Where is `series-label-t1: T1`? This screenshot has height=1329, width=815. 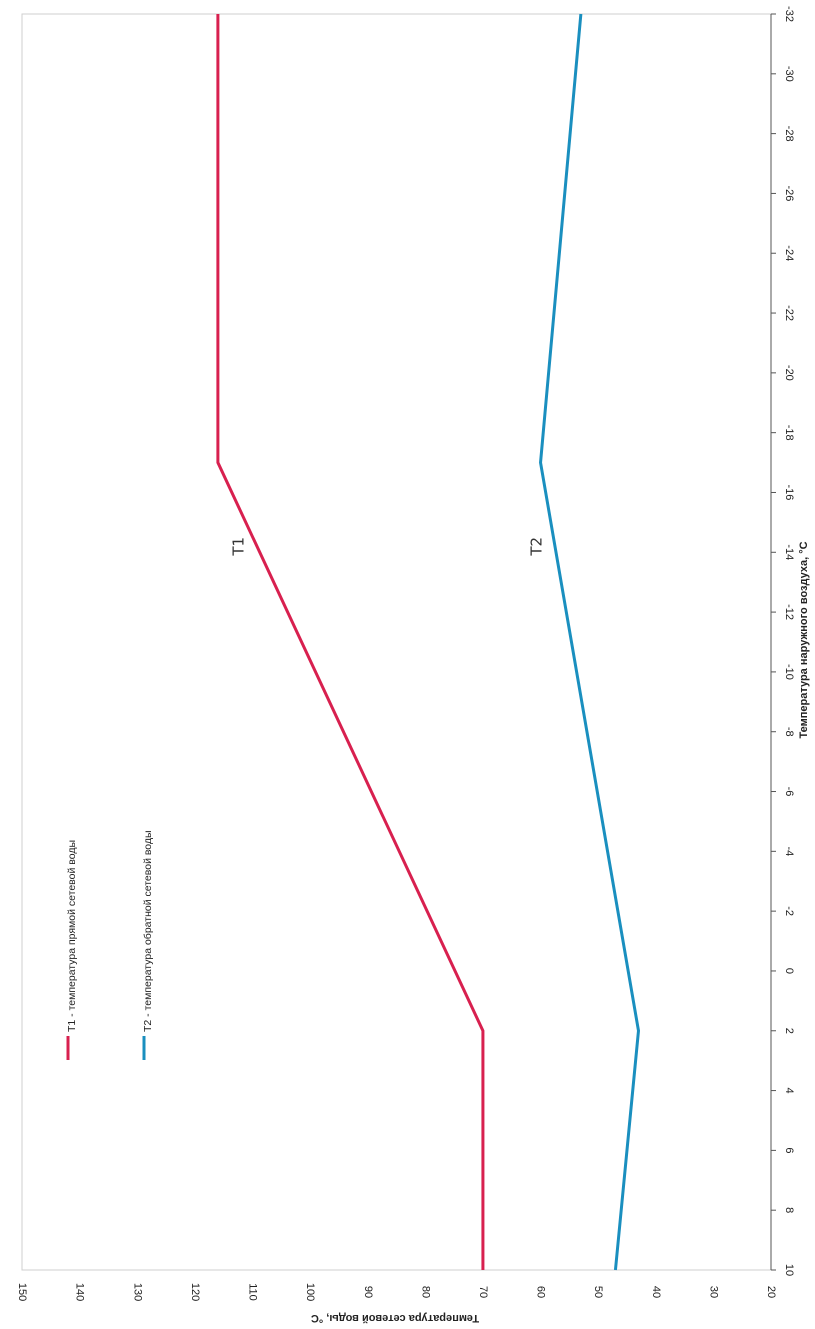
series-label-t1: T1 is located at coordinates (238, 547).